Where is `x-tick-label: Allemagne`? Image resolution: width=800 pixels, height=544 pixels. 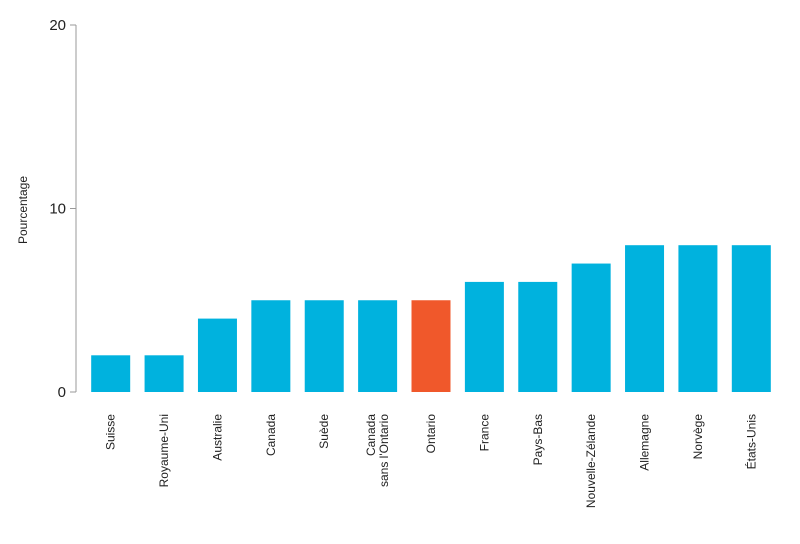 x-tick-label: Allemagne is located at coordinates (645, 442).